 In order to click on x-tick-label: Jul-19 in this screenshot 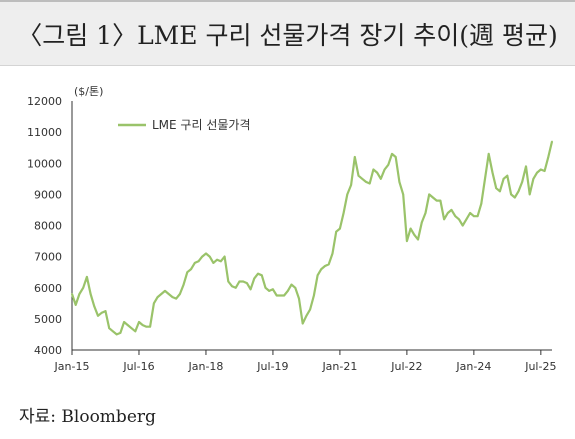, I will do `click(272, 366)`.